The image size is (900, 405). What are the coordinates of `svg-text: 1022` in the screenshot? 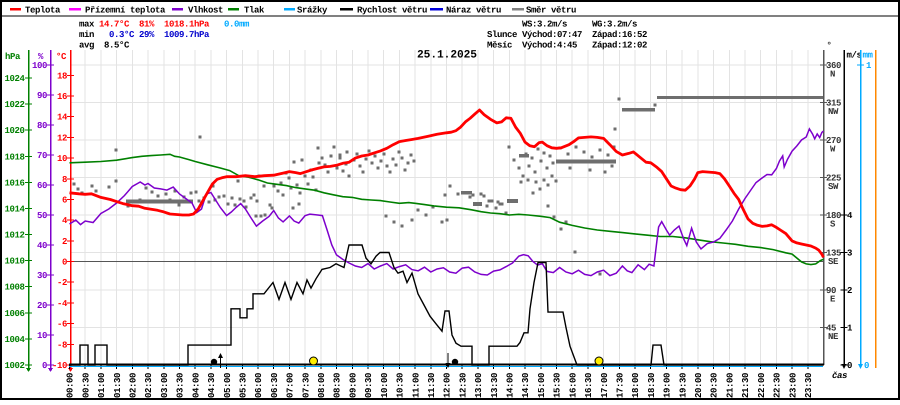 It's located at (14, 105).